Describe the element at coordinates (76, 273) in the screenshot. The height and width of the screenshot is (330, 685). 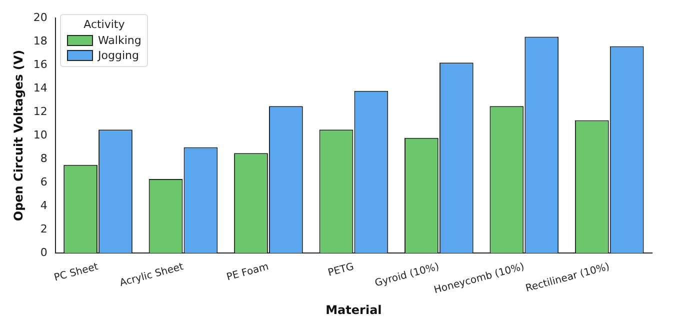
I see `x-tick-label: PC Sheet` at that location.